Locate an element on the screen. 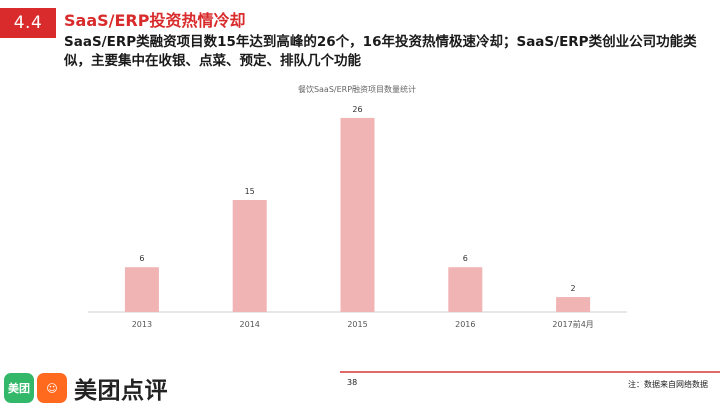  x-tick-label-2: 2015 is located at coordinates (357, 324).